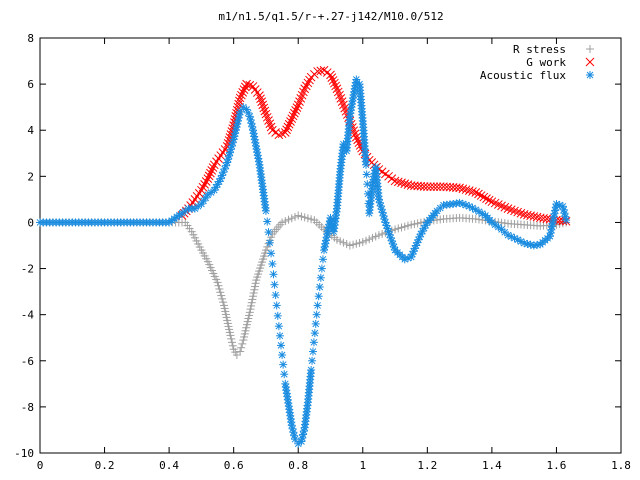 Image resolution: width=640 pixels, height=480 pixels. What do you see at coordinates (30, 222) in the screenshot?
I see `y-tick-label: 0` at bounding box center [30, 222].